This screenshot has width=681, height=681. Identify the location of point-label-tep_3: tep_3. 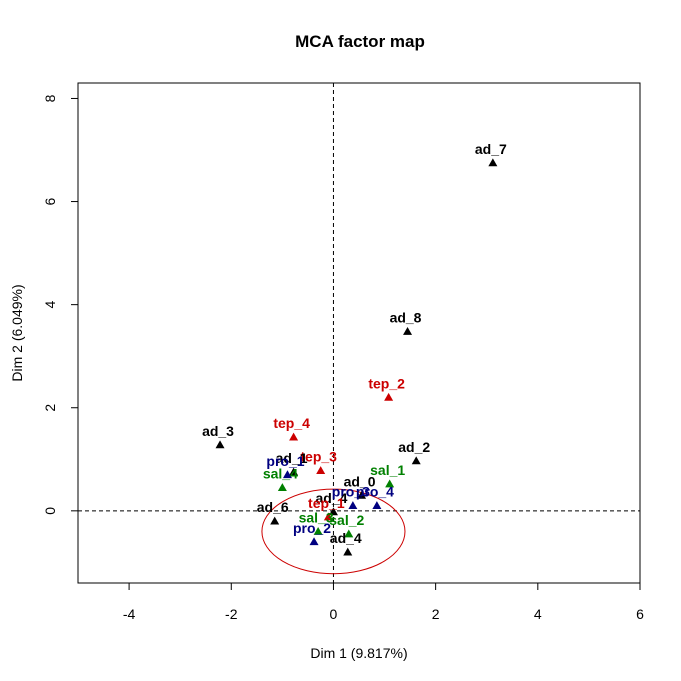
(318, 457).